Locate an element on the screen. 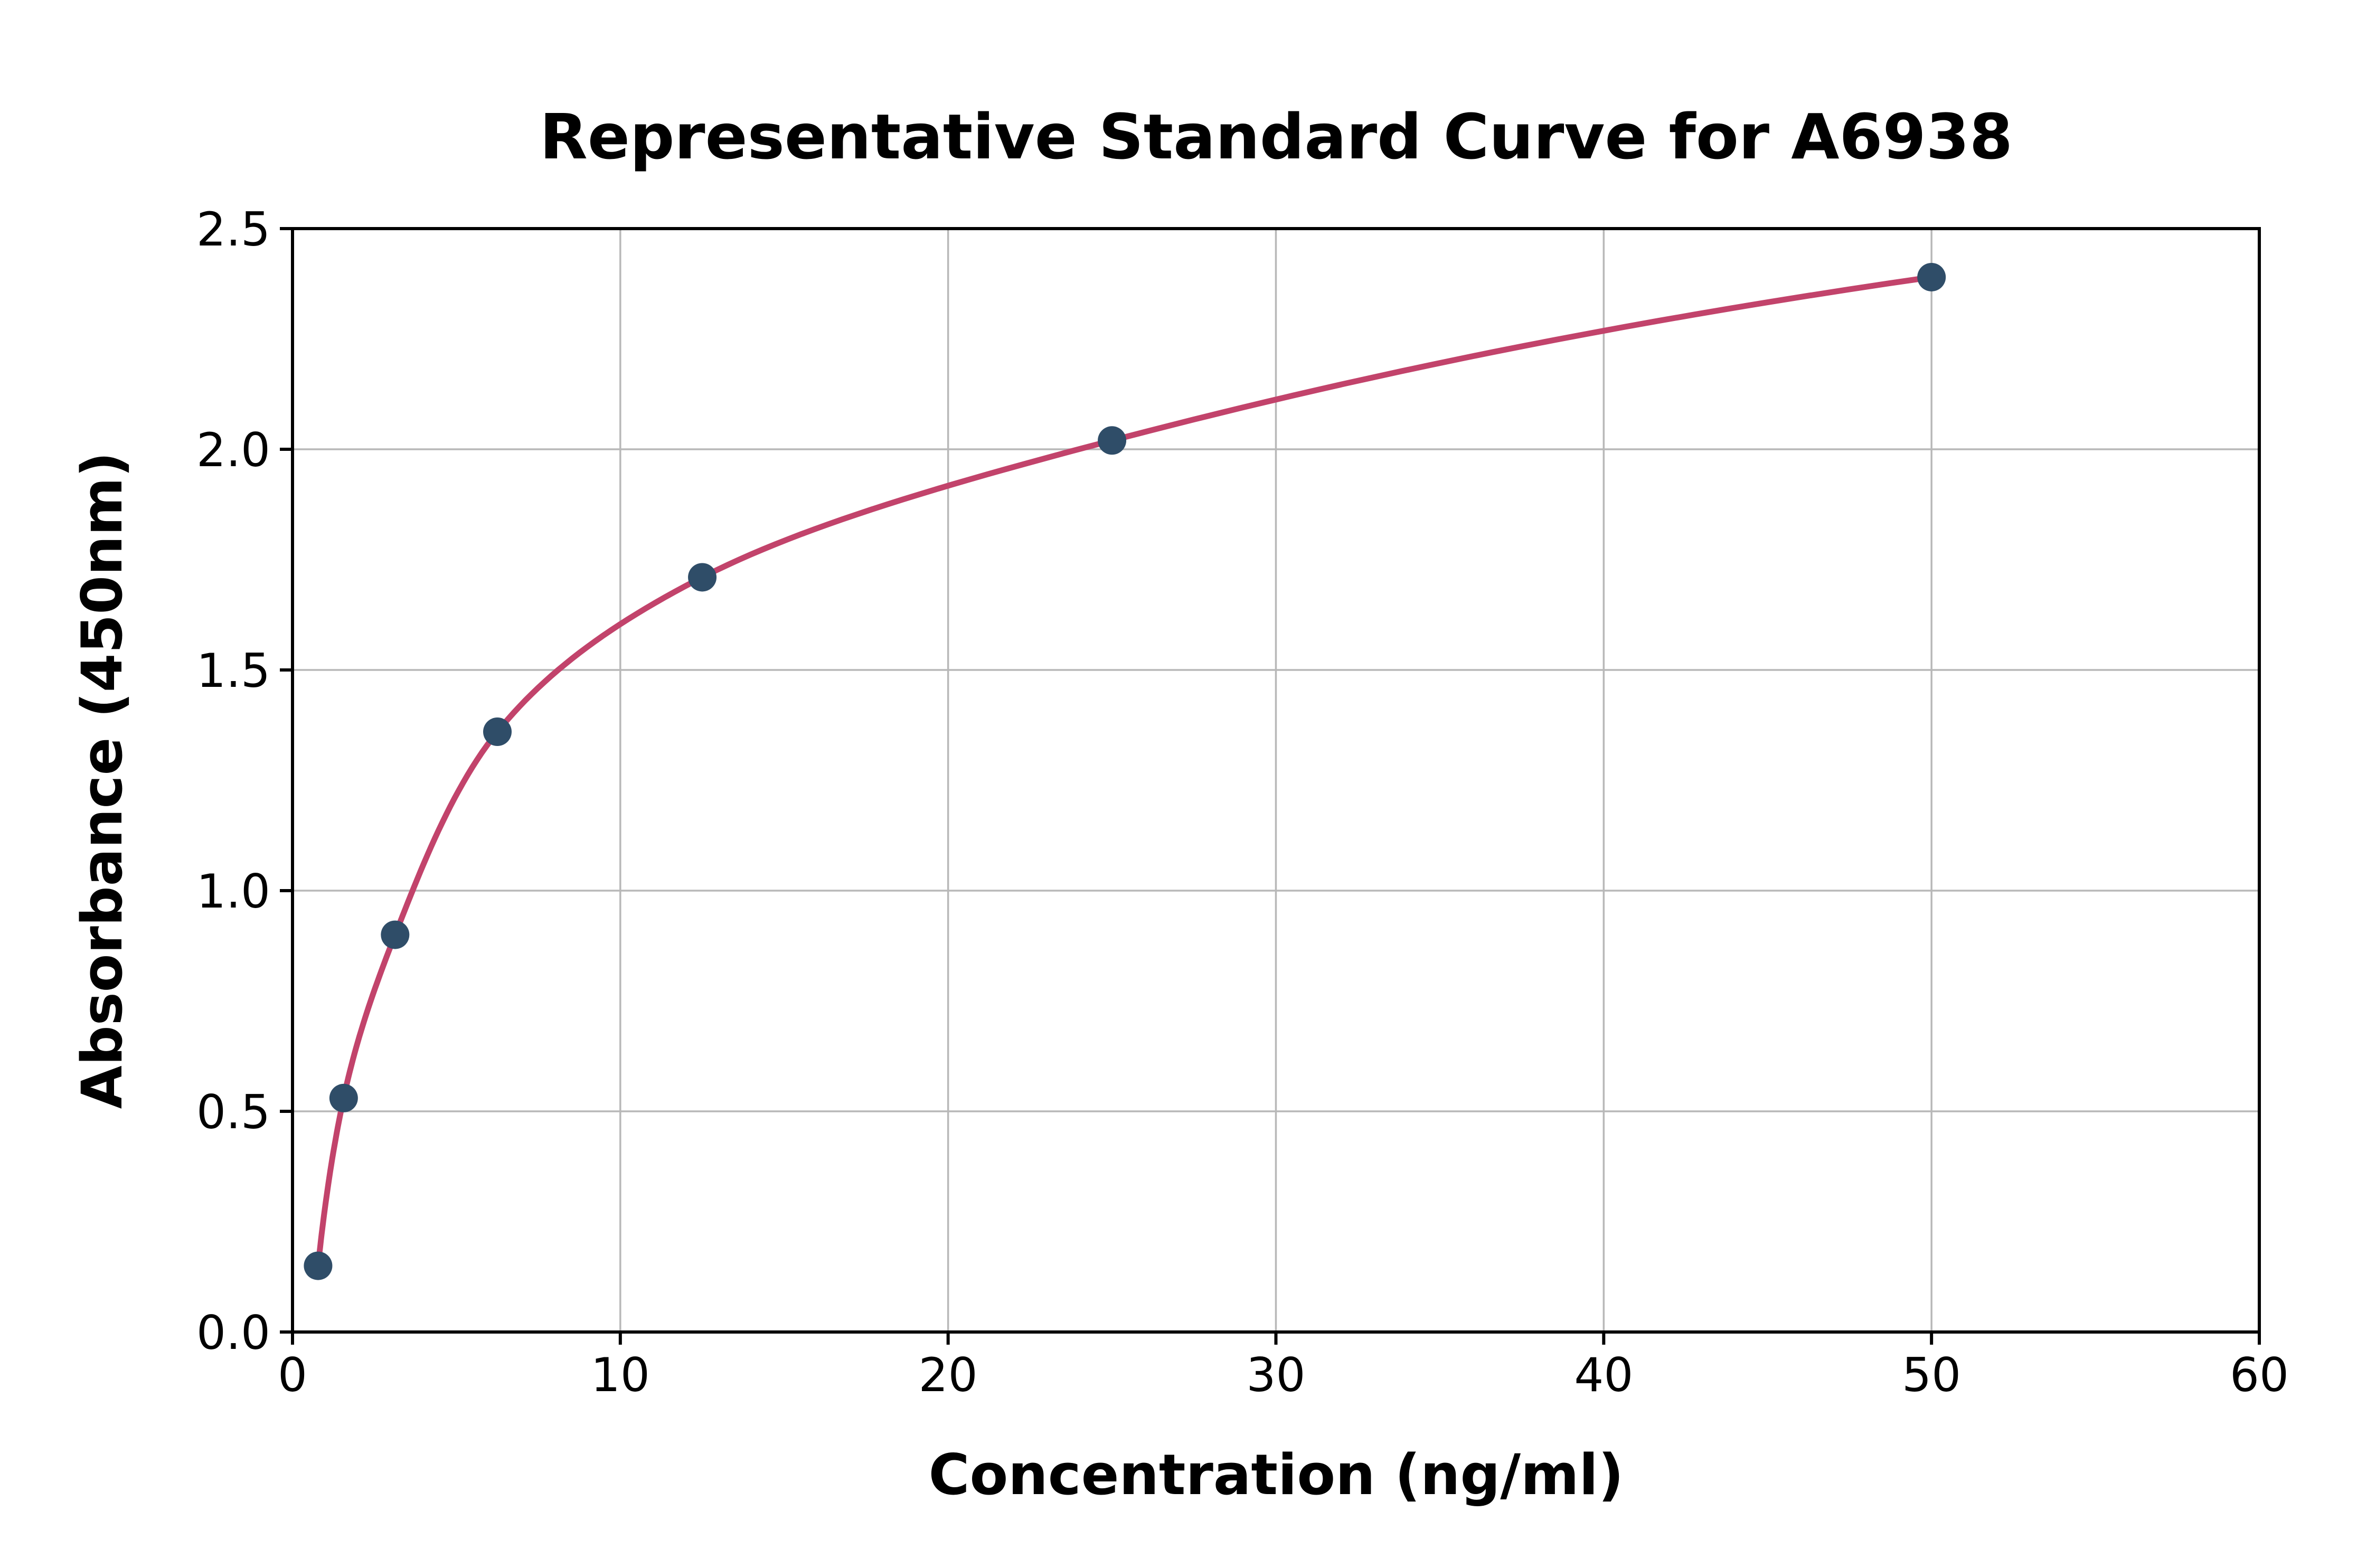 The height and width of the screenshot is (1568, 2376). x-tick-label: 50 is located at coordinates (1932, 1375).